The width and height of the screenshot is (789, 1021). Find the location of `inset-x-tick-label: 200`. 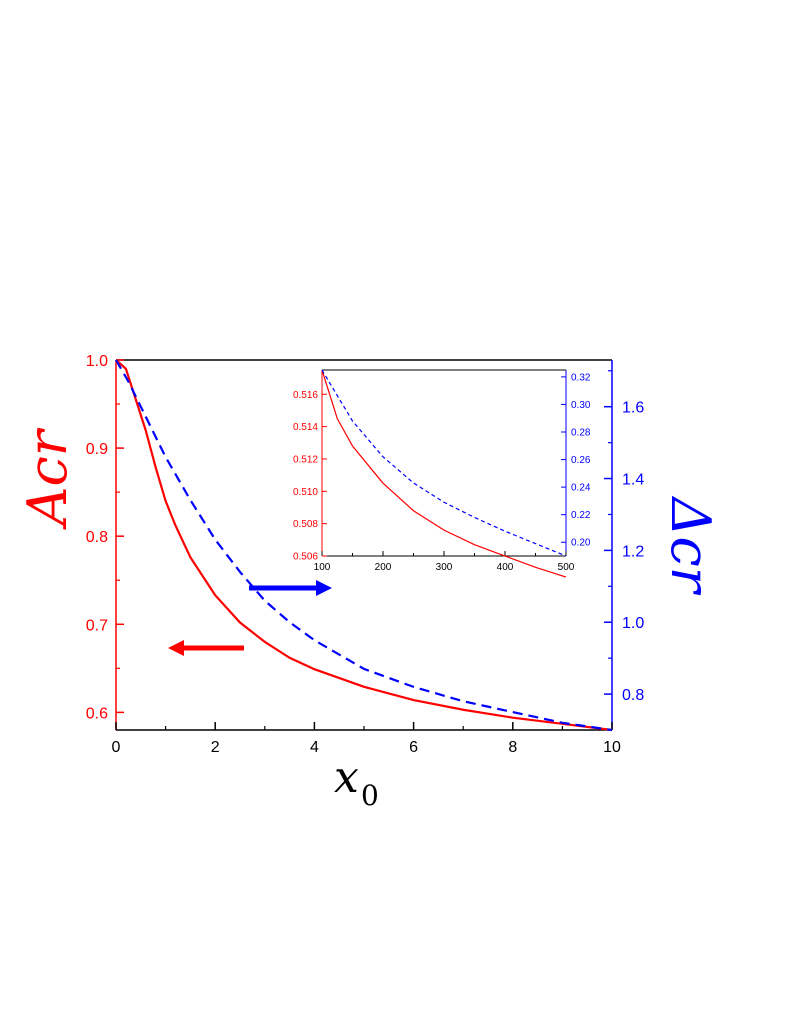

inset-x-tick-label: 200 is located at coordinates (383, 567).